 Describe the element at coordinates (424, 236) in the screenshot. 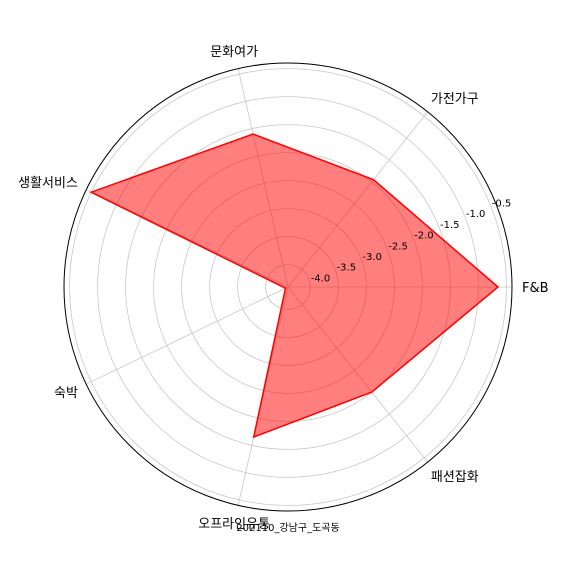

I see `radial-tick-label: -2.0` at that location.